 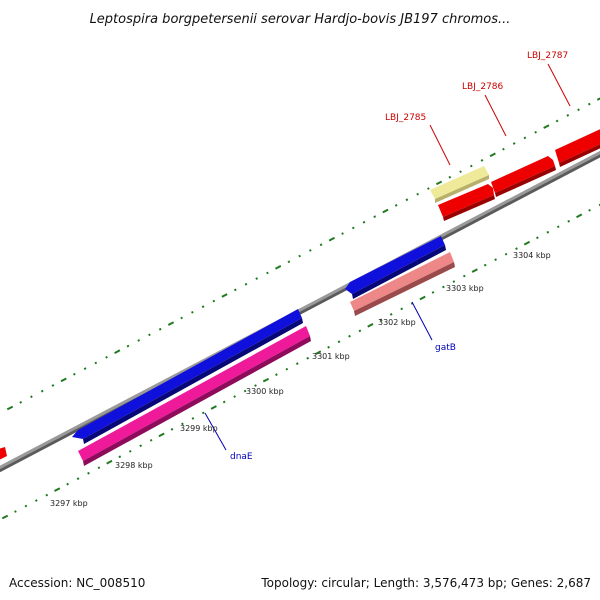 I want to click on gene-feature-gatB, so click(x=402, y=281).